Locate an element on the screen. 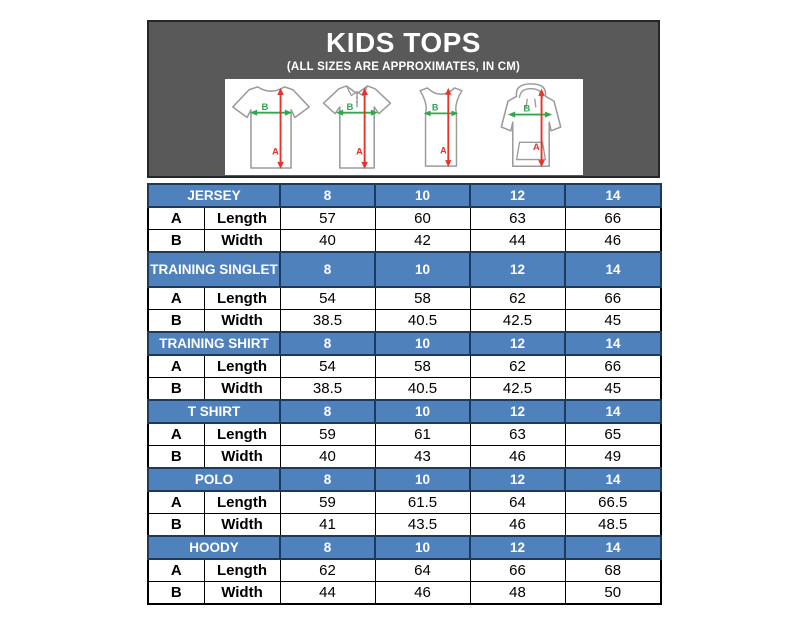 The height and width of the screenshot is (620, 803). measure-value: 61 is located at coordinates (422, 434).